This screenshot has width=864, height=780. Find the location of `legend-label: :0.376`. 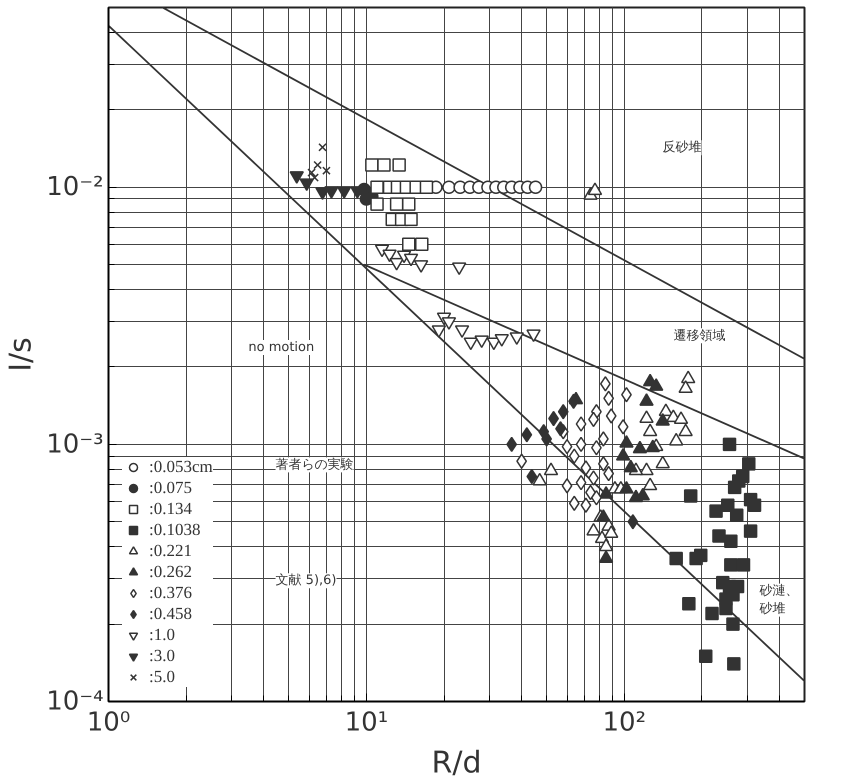

legend-label: :0.376 is located at coordinates (170, 593).